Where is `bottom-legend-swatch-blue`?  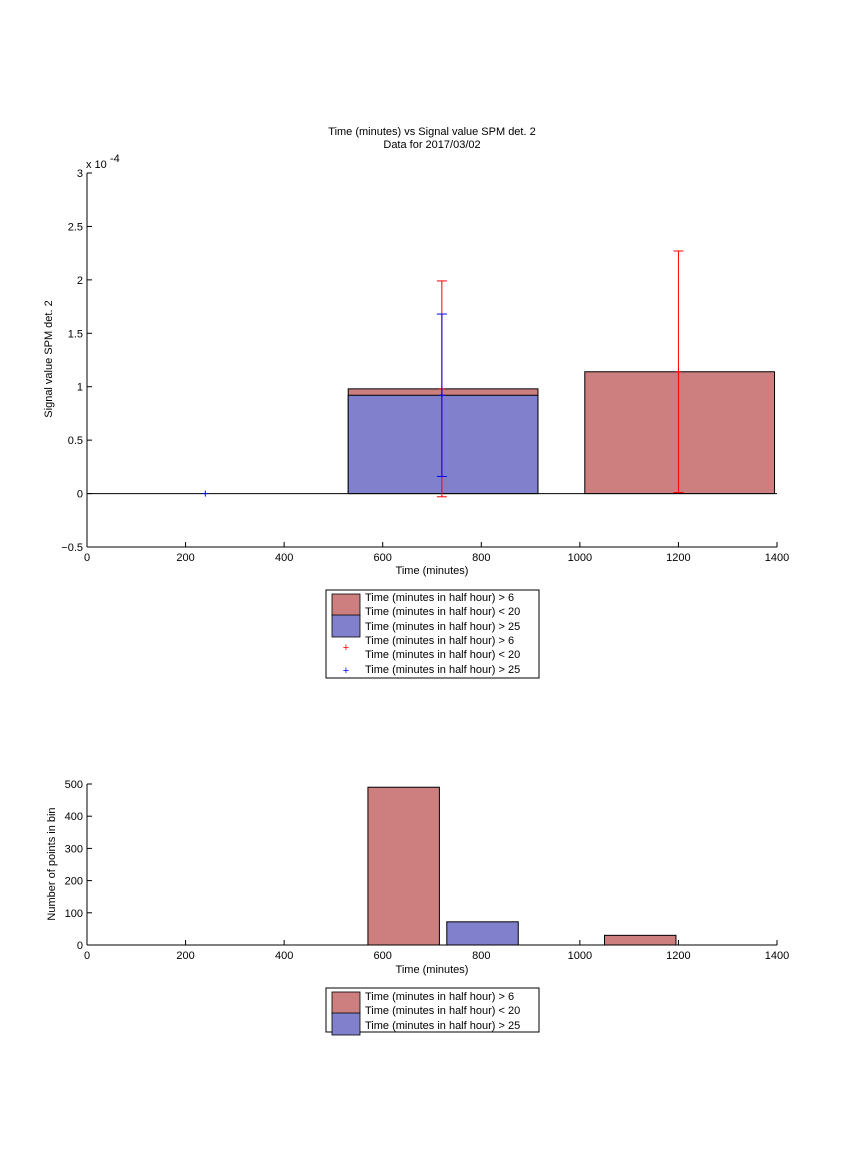 bottom-legend-swatch-blue is located at coordinates (346, 1024).